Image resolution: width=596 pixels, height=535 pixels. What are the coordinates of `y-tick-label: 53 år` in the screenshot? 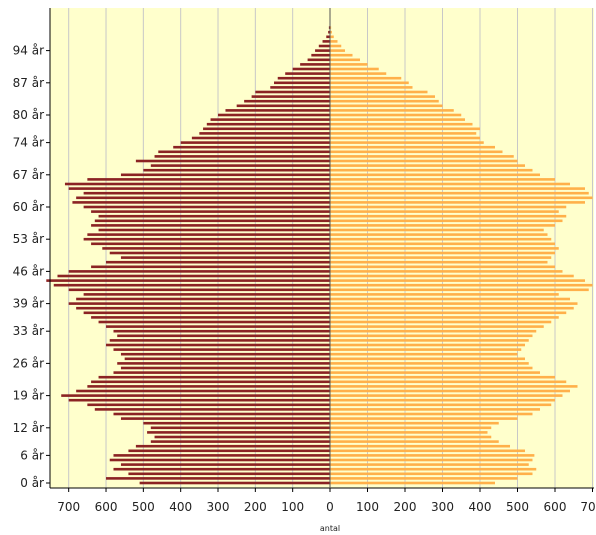 It's located at (28, 239).